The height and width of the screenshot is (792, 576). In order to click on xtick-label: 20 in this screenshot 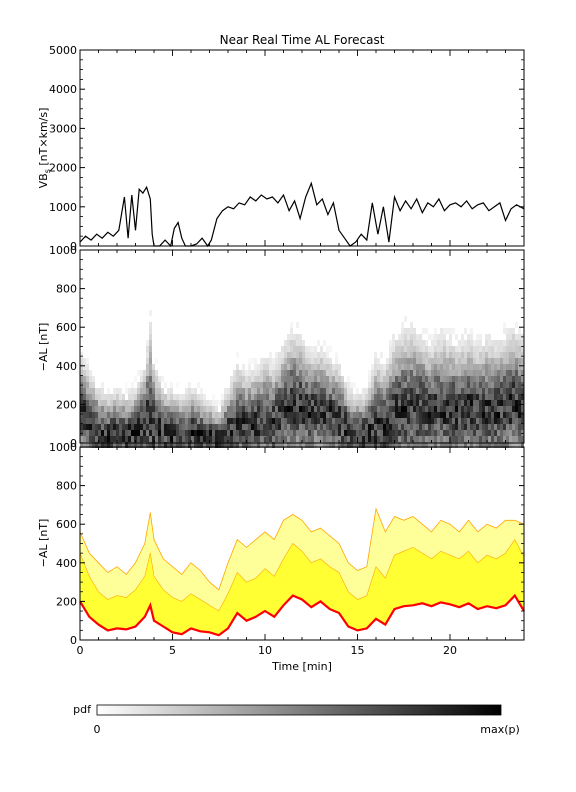, I will do `click(450, 650)`.